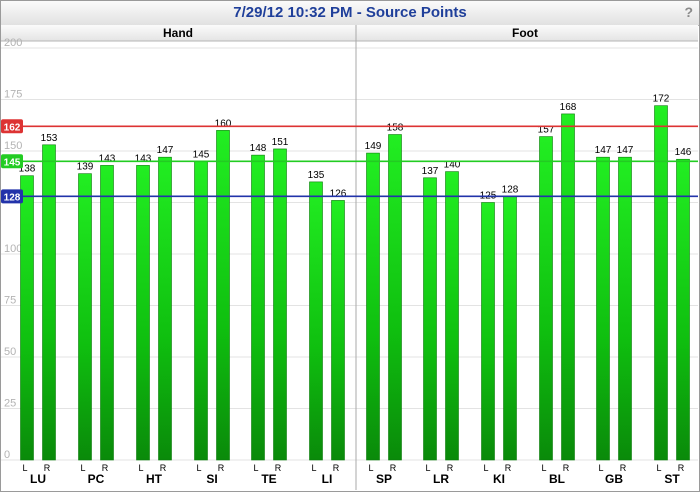 The width and height of the screenshot is (700, 492). What do you see at coordinates (373, 146) in the screenshot?
I see `bar-value-label: 149` at bounding box center [373, 146].